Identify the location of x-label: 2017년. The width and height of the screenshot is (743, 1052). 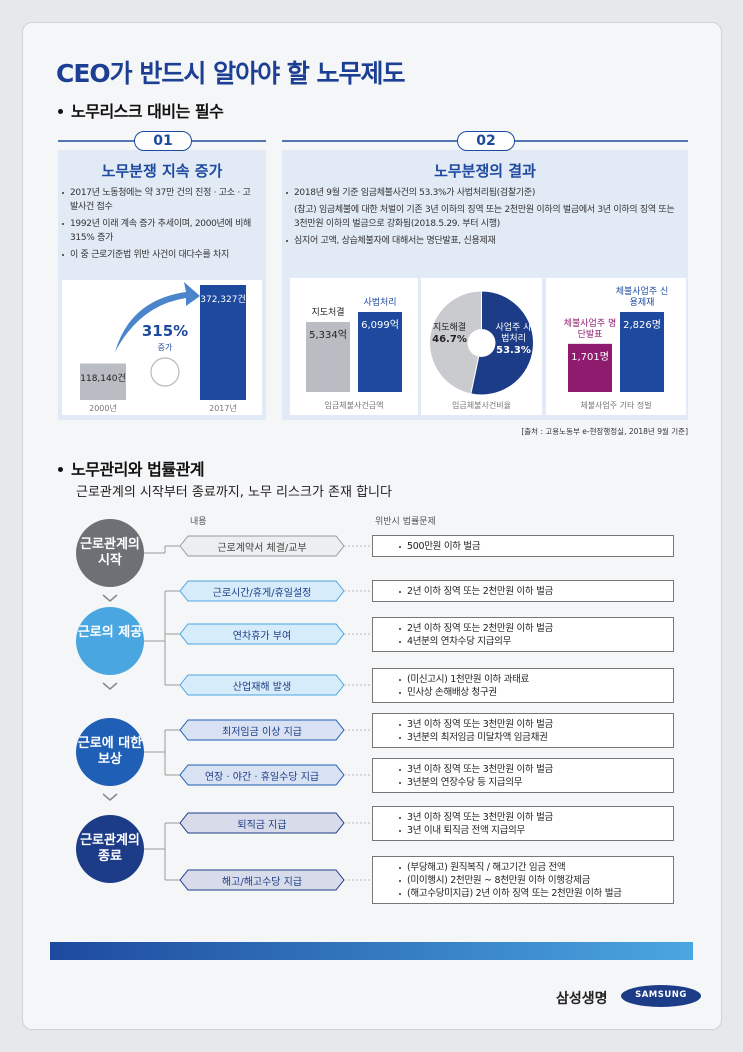
(223, 408).